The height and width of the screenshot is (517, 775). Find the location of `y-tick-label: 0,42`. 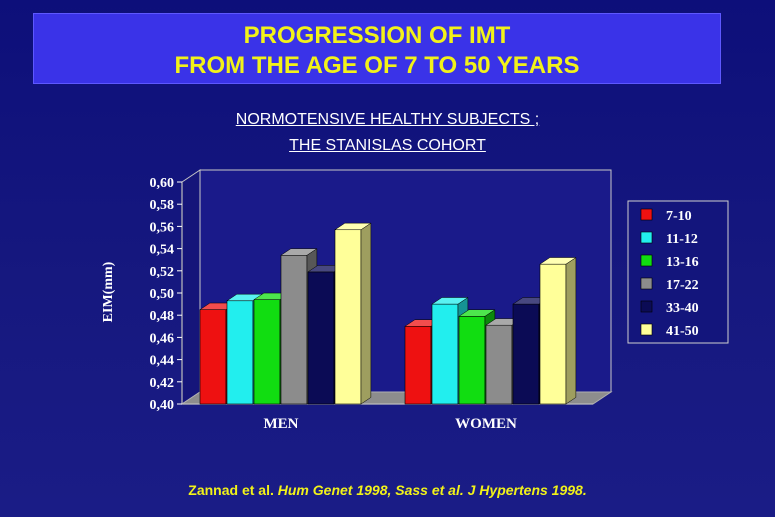

y-tick-label: 0,42 is located at coordinates (162, 383).